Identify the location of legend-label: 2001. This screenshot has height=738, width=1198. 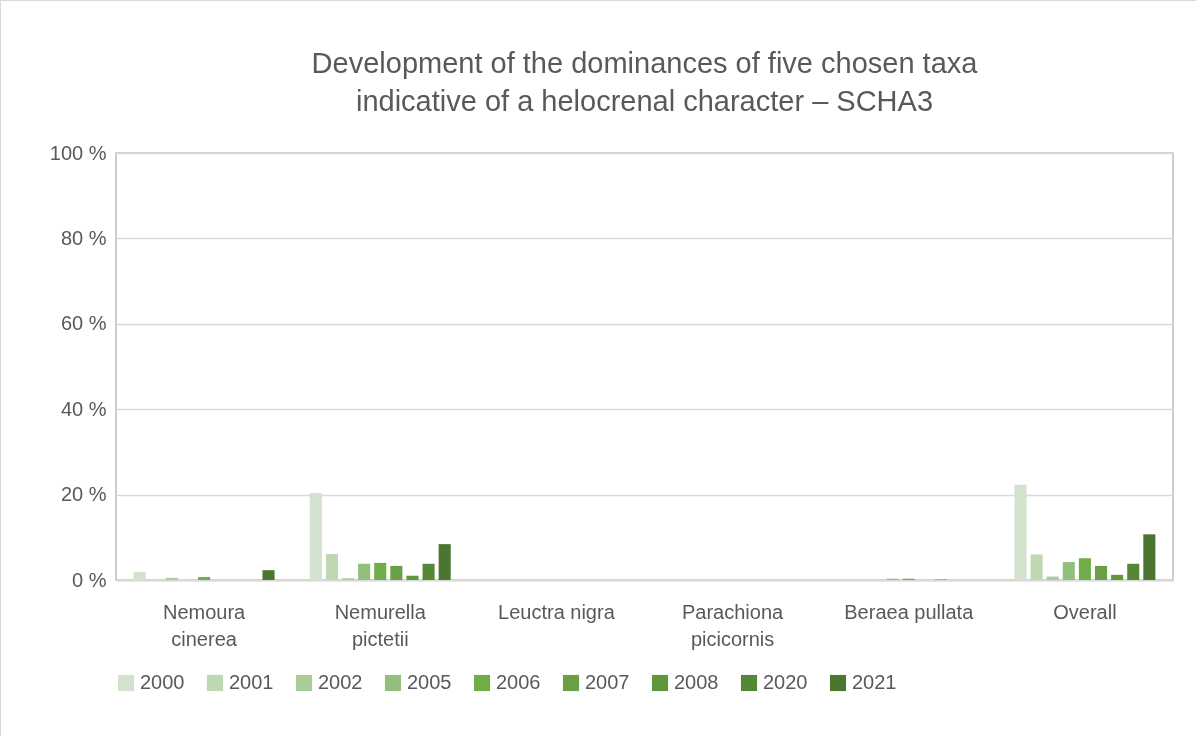
(251, 682).